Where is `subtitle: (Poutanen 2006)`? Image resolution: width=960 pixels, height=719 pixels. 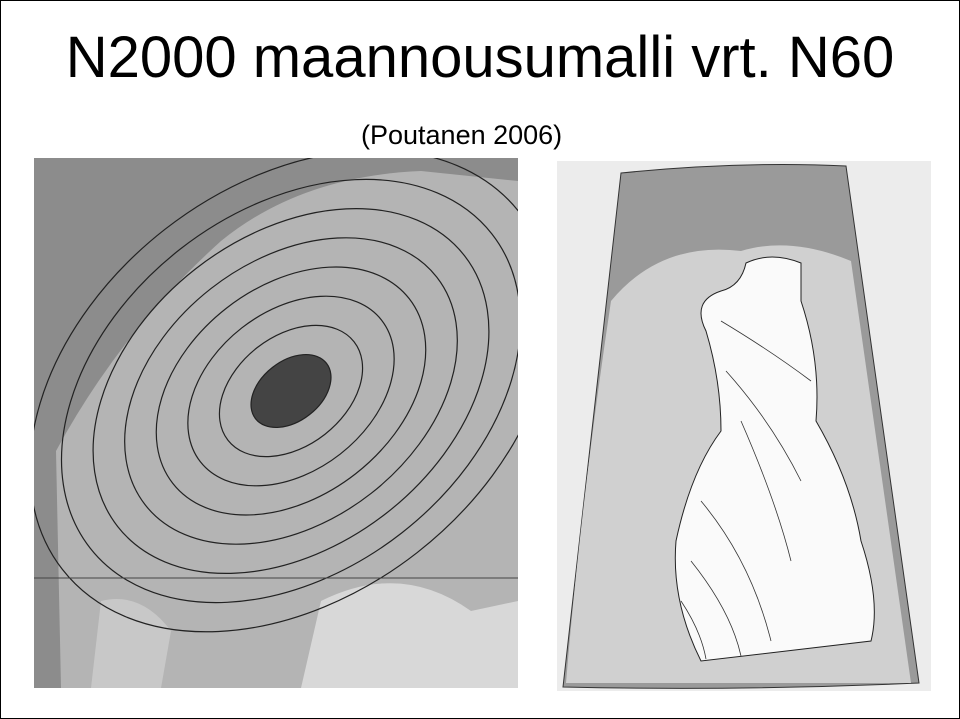
subtitle: (Poutanen 2006) is located at coordinates (462, 135).